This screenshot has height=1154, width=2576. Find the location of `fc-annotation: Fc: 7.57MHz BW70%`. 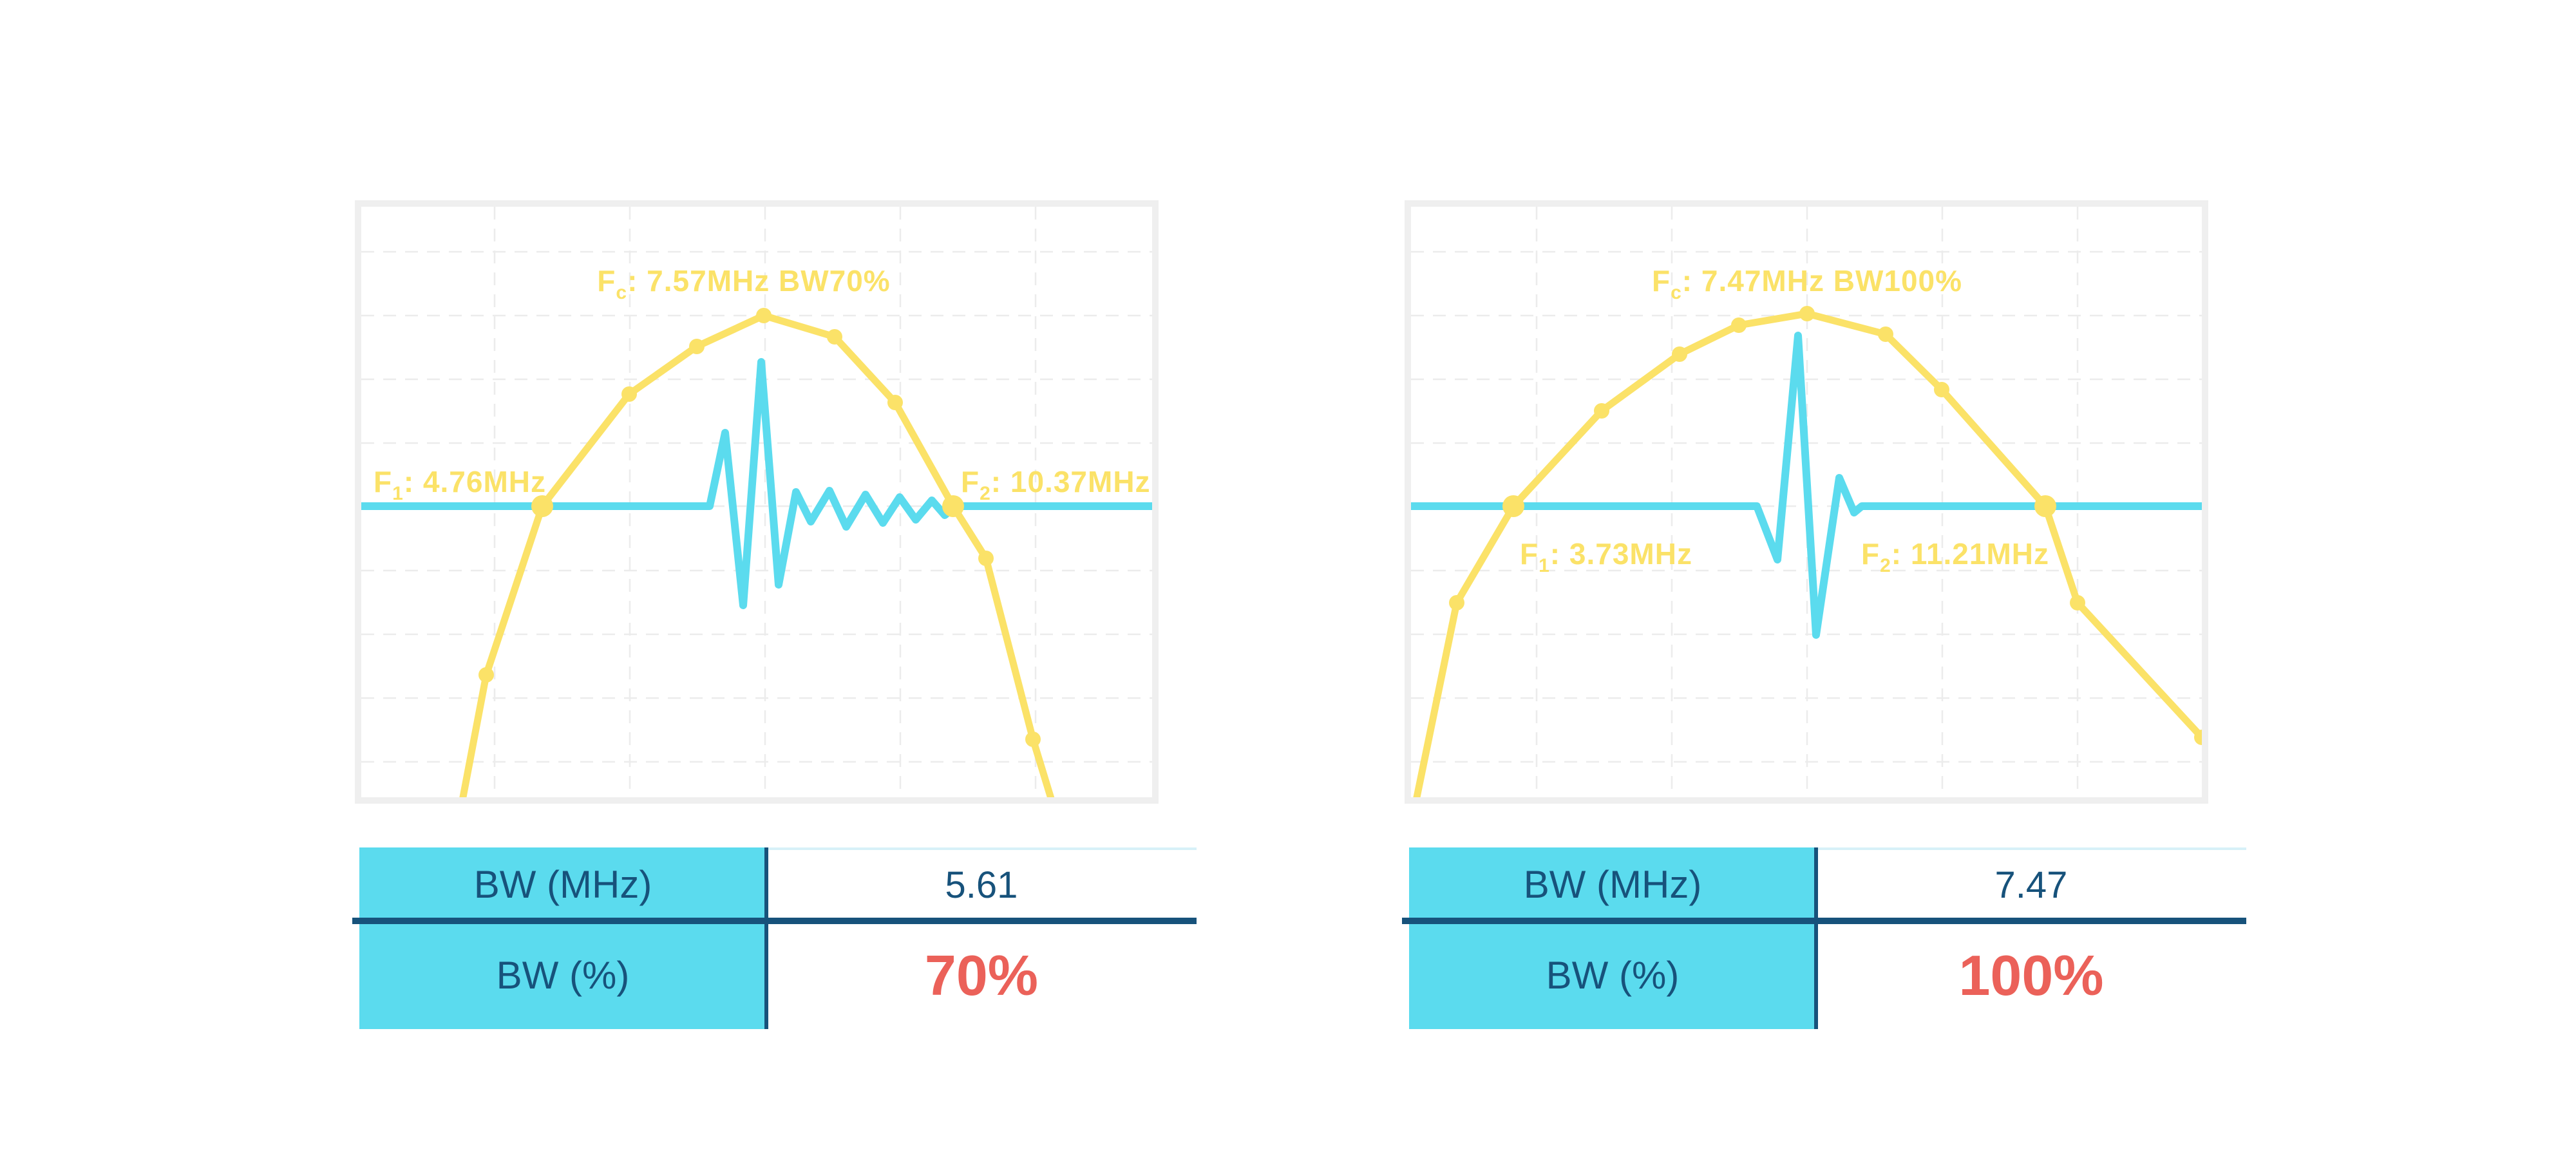

fc-annotation: Fc: 7.57MHz BW70% is located at coordinates (744, 283).